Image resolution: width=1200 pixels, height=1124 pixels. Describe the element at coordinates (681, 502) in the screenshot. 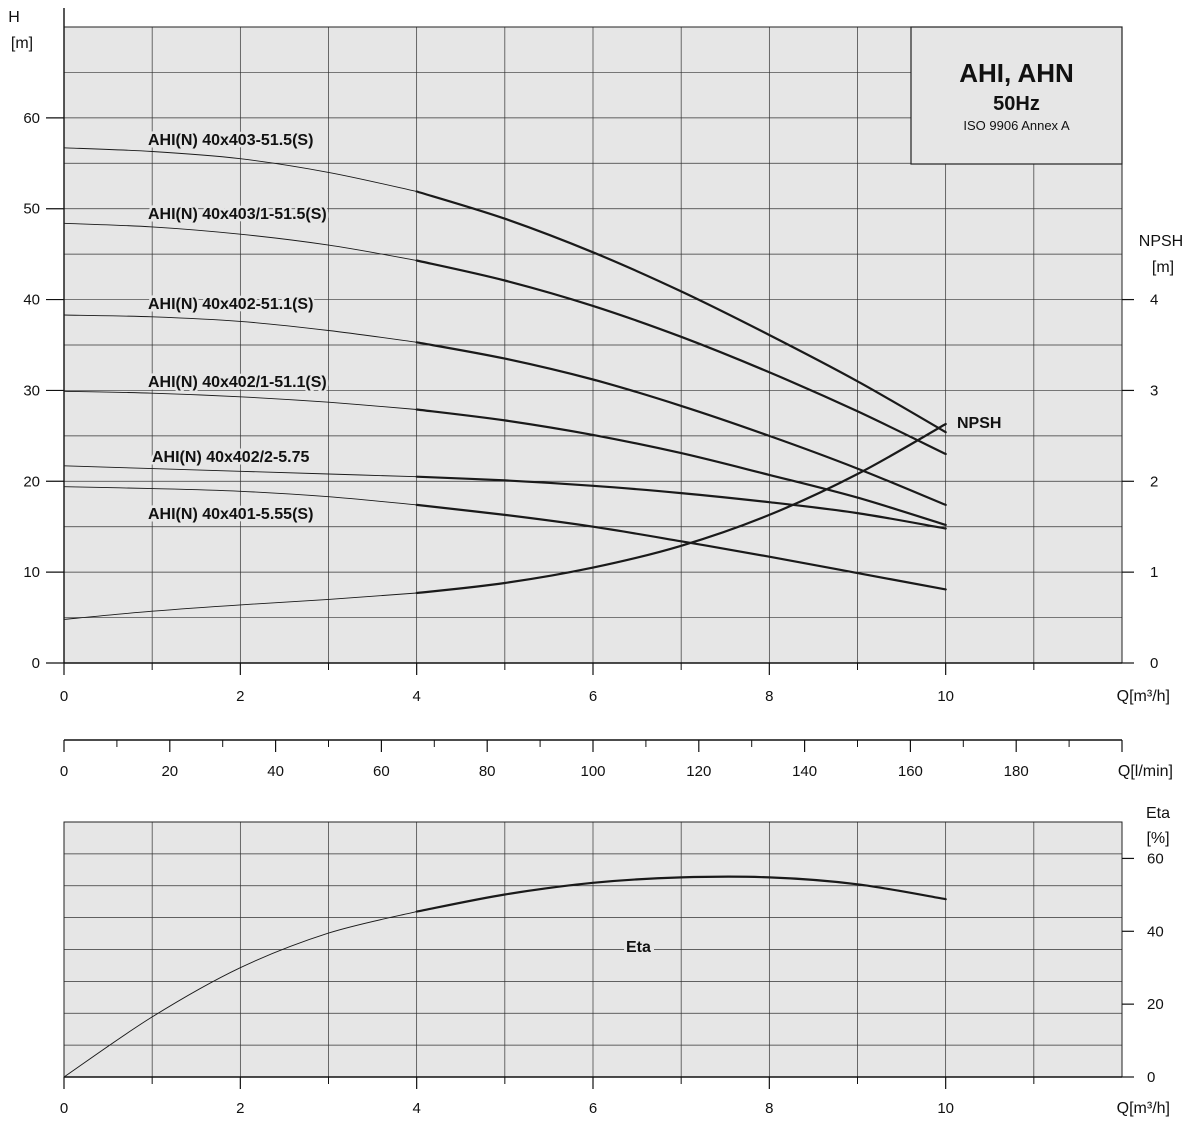

I see `curve-ahi-n-40x402-2-5-75-thick` at that location.